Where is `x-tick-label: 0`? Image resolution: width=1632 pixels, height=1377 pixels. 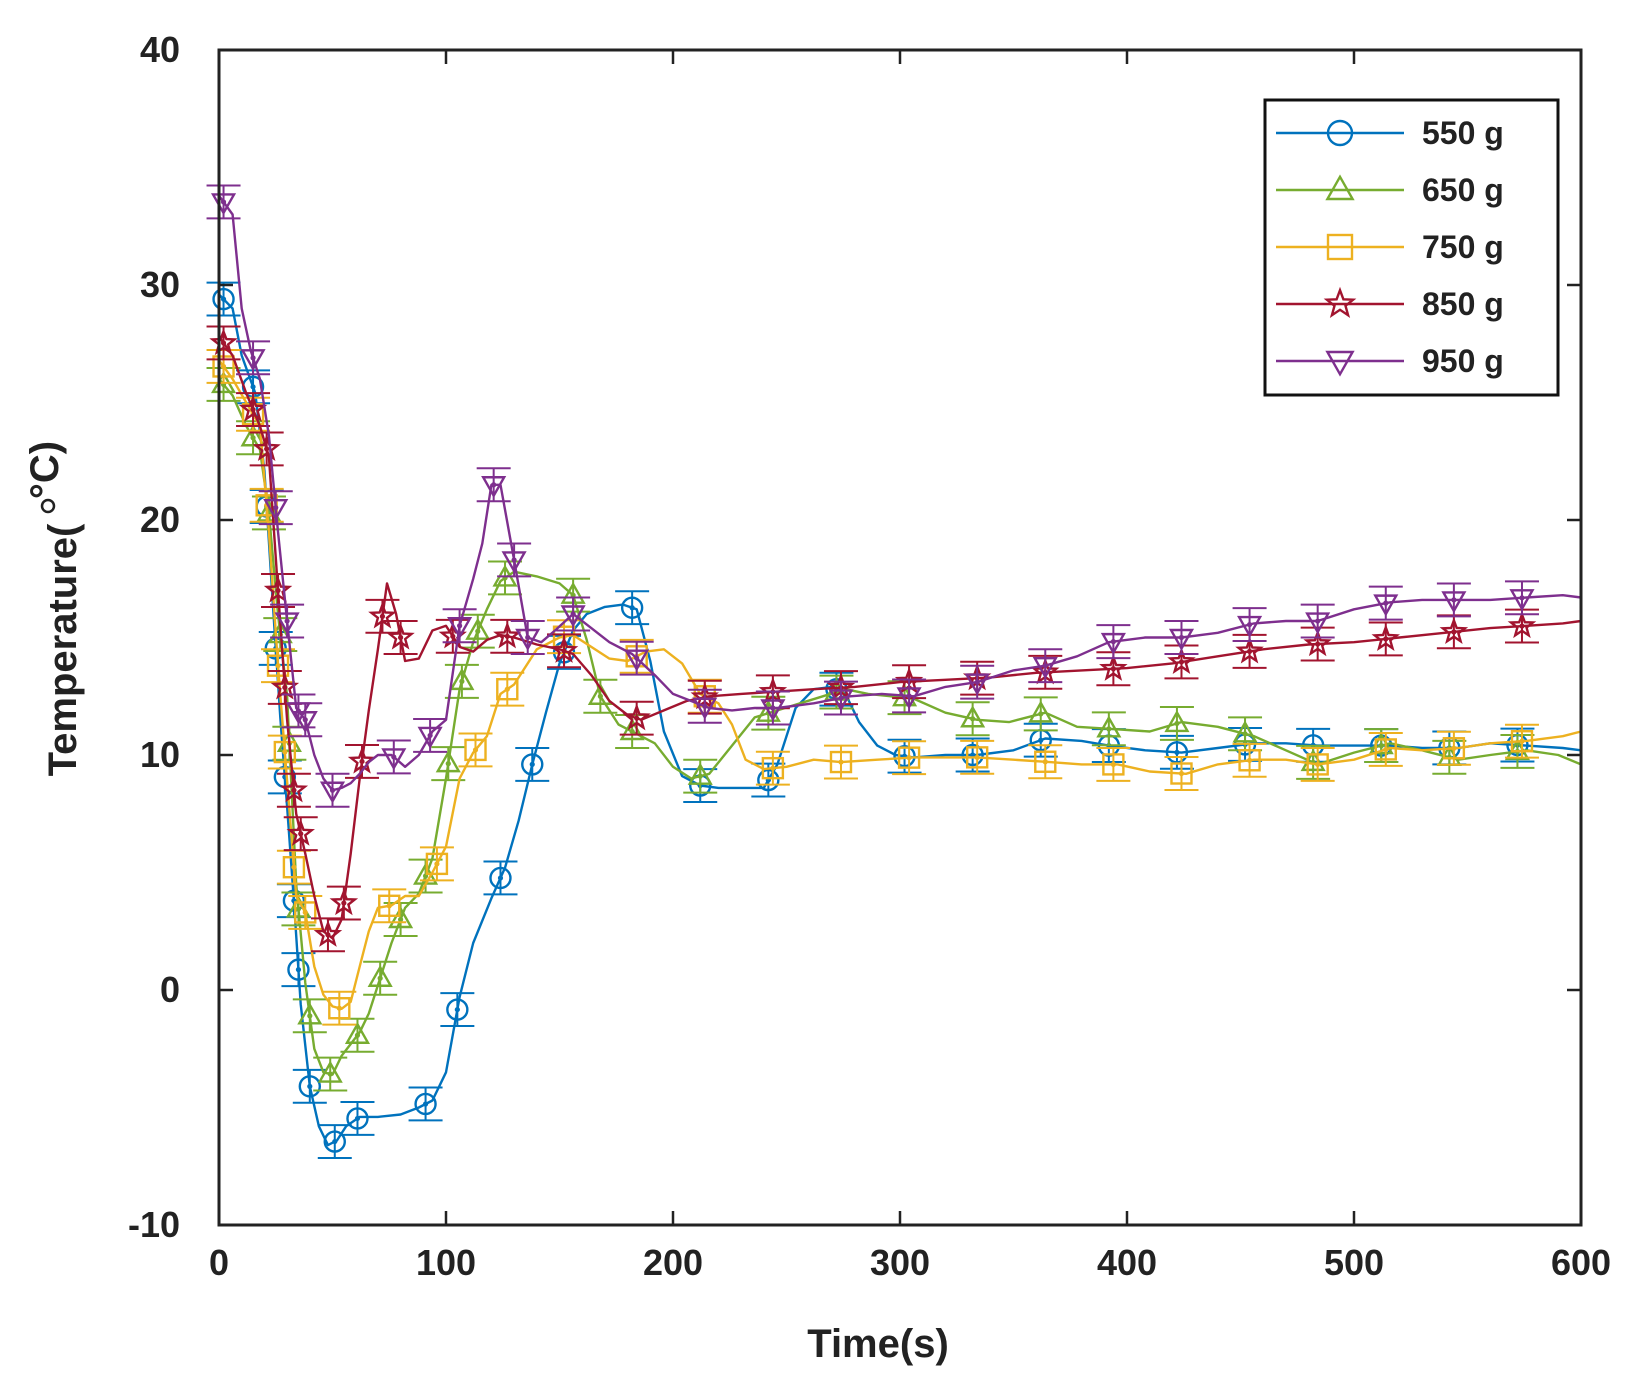 x-tick-label: 0 is located at coordinates (219, 1262).